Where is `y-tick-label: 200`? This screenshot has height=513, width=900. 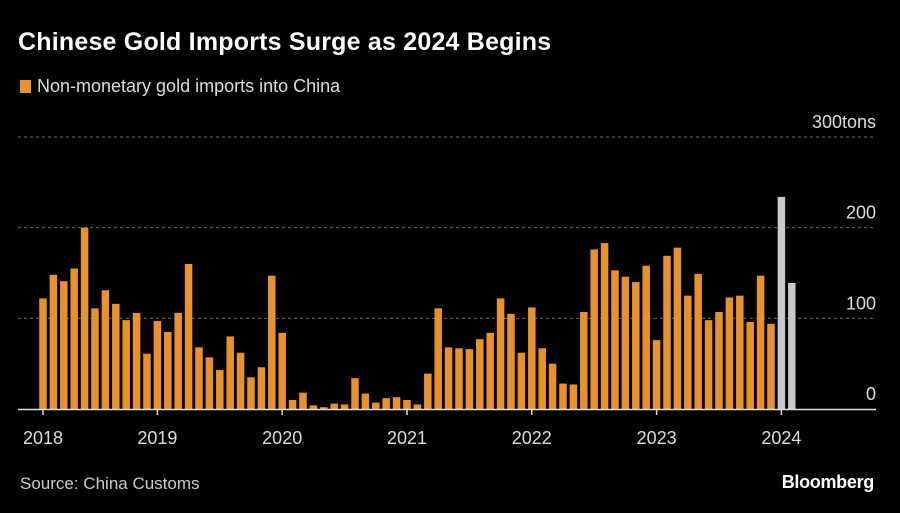
y-tick-label: 200 is located at coordinates (861, 213).